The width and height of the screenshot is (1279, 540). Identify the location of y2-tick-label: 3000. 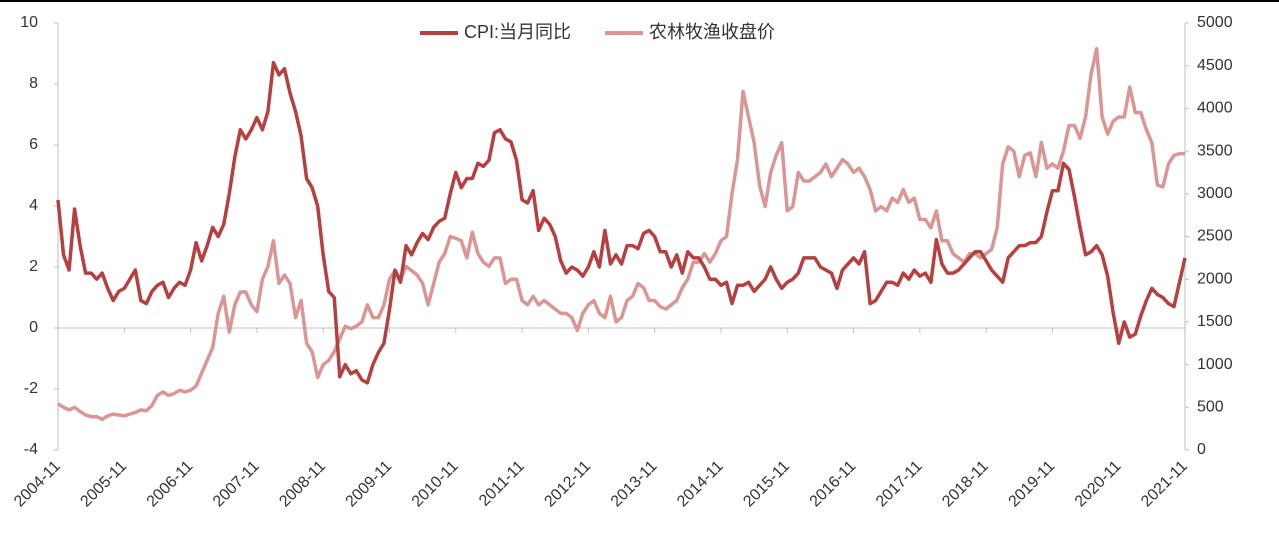
(1215, 193).